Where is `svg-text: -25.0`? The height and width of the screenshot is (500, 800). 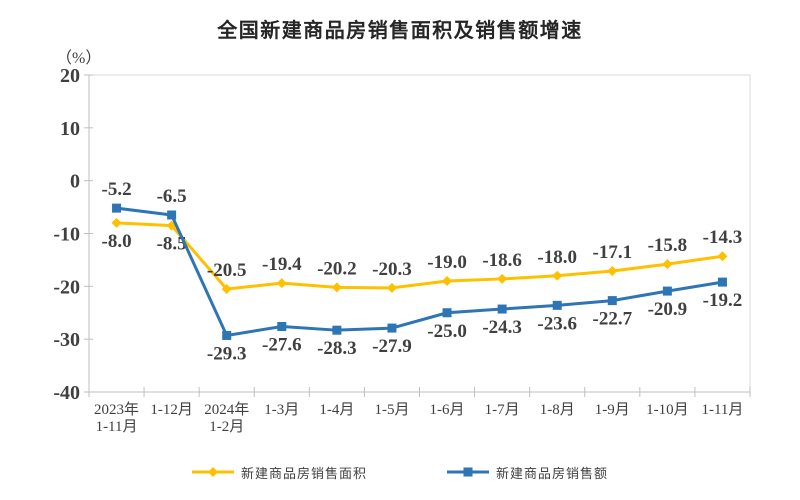
svg-text: -25.0 is located at coordinates (447, 331).